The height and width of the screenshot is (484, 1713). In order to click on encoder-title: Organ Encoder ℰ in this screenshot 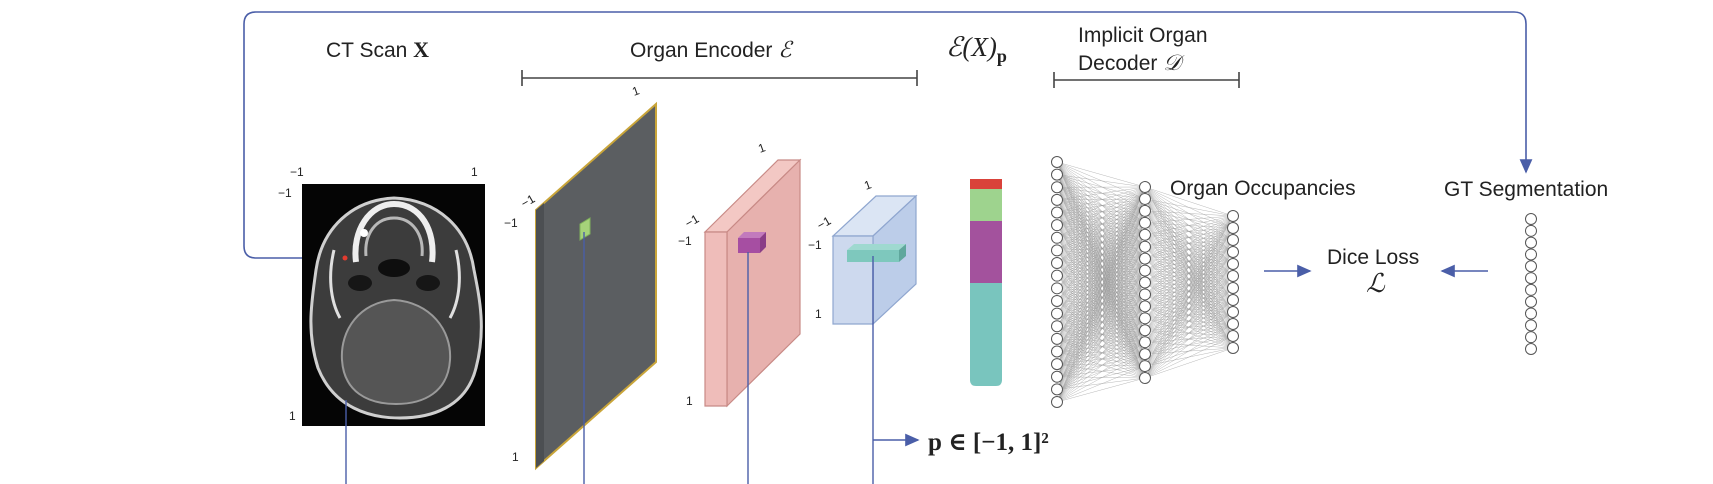, I will do `click(712, 49)`.